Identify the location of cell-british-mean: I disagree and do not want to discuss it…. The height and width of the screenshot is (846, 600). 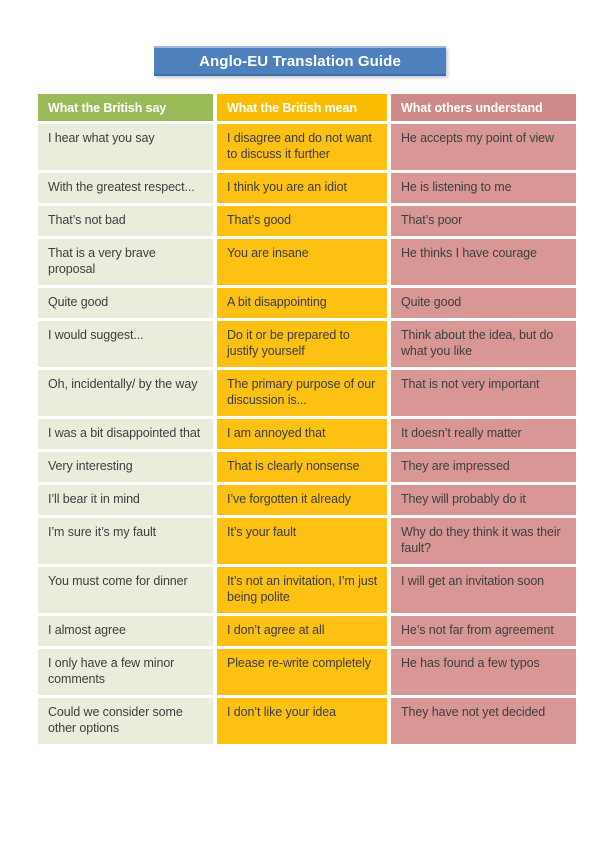
(302, 147).